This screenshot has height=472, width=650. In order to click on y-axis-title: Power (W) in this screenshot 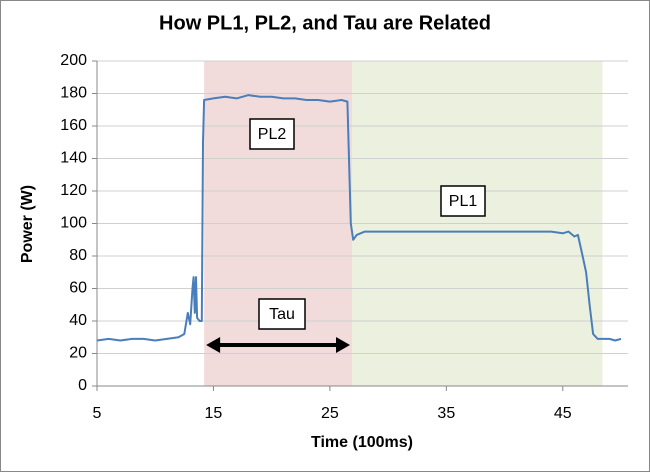, I will do `click(27, 224)`.